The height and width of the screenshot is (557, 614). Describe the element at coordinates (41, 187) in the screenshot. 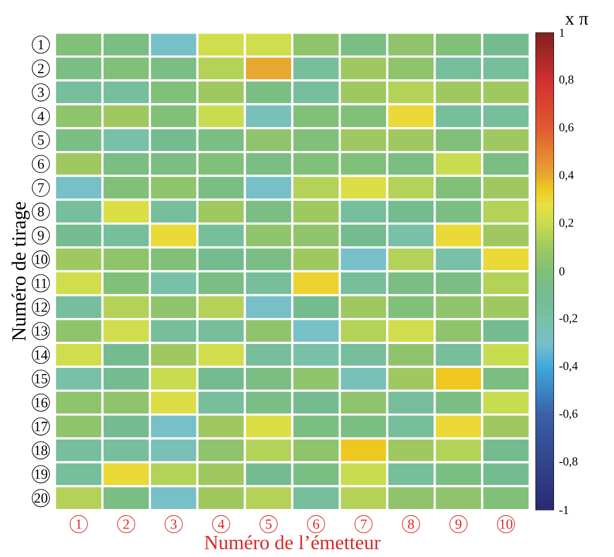

I see `y-tick-label: 7` at that location.